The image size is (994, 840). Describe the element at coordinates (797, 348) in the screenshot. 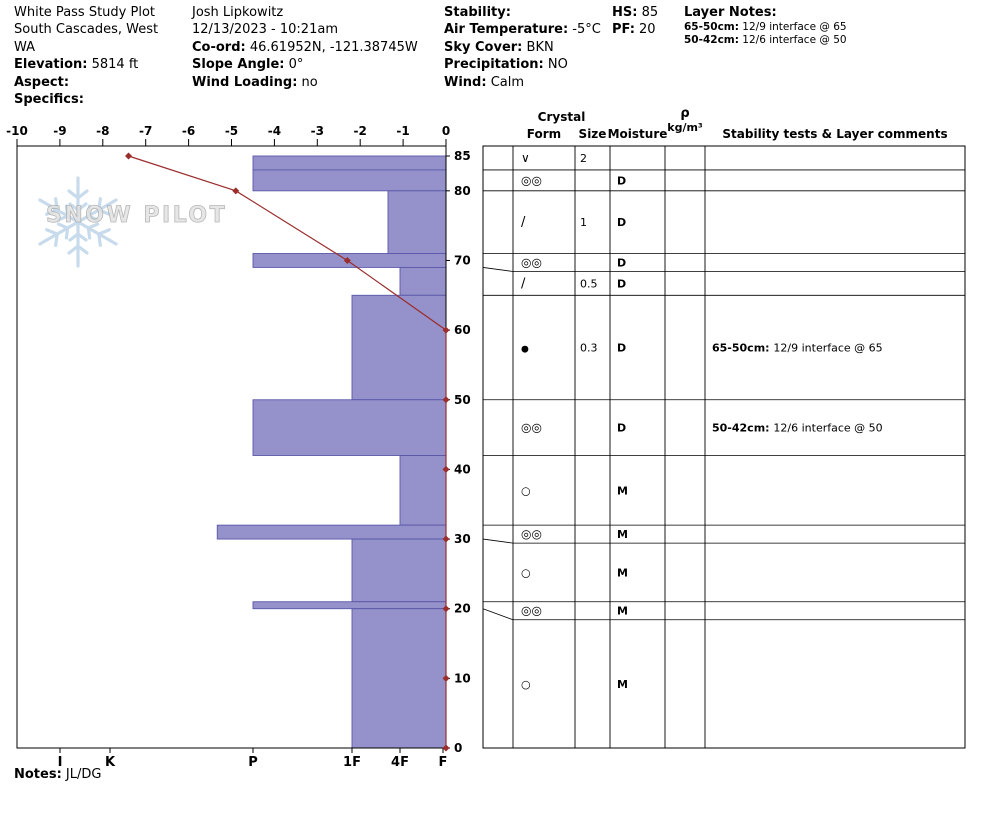

I see `layer-comment: 65-50cm: 12/9 interface @ 65` at that location.